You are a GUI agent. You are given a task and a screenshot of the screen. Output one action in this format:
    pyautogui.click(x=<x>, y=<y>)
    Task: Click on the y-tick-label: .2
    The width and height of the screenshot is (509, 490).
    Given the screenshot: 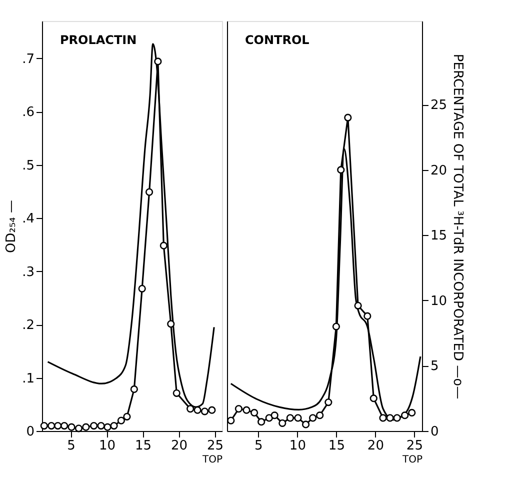 What is the action you would take?
    pyautogui.click(x=28, y=326)
    